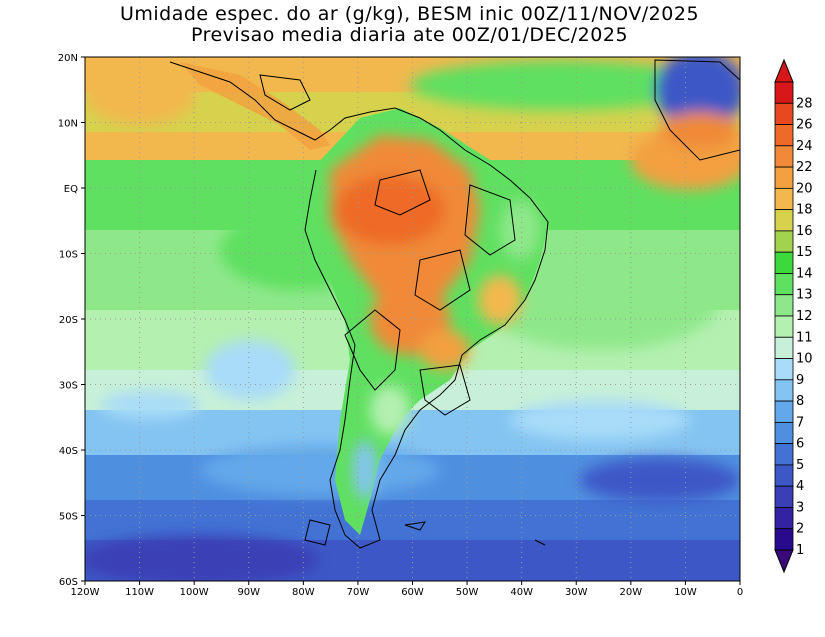 The width and height of the screenshot is (825, 637). I want to click on lon-tick-label: 60W, so click(412, 592).